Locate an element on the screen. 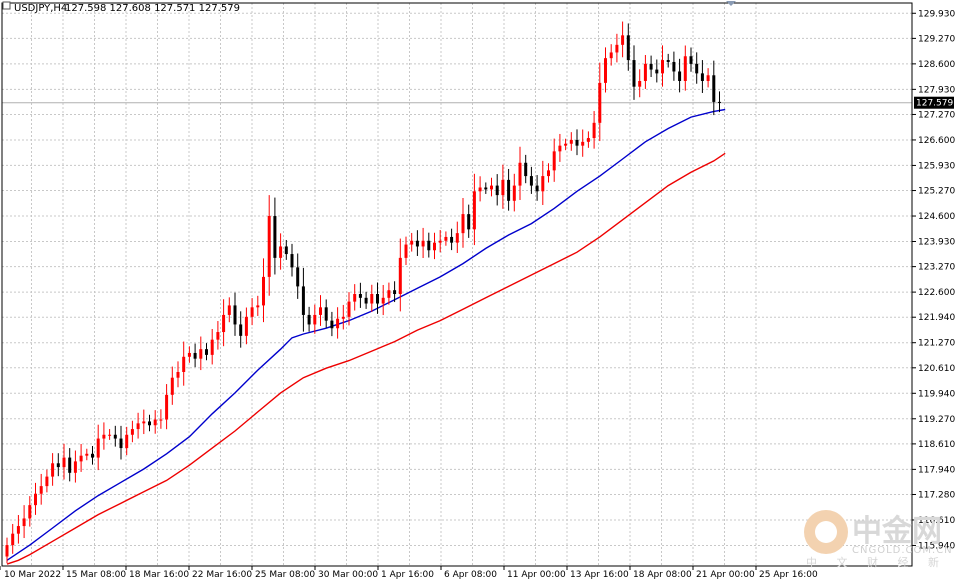 The width and height of the screenshot is (958, 585). watermark: 中金网 CNGOLD.COM.CN 中 文 财 经 新 媒 体 is located at coordinates (881, 539).